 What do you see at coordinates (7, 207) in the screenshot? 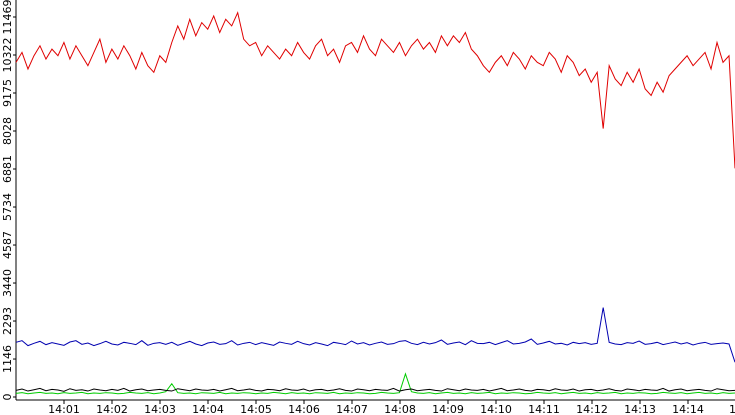
I see `y-tick-label: 5734` at bounding box center [7, 207].